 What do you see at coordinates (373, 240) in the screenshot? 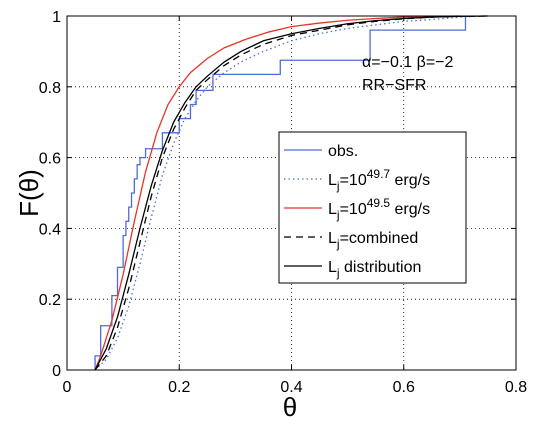
I see `legend-label-3: Lj=combined` at bounding box center [373, 240].